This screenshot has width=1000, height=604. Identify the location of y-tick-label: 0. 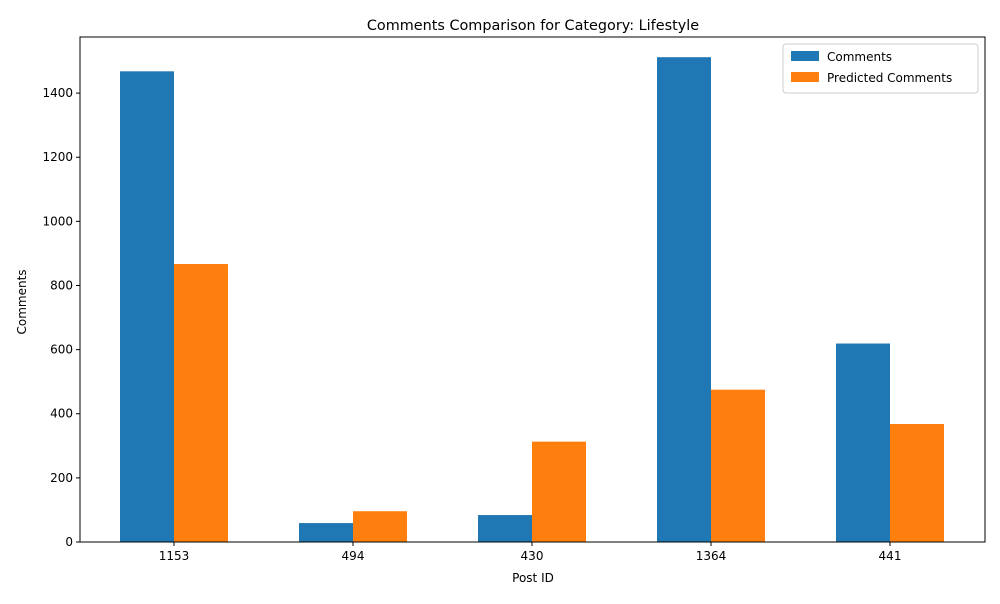
(69, 542).